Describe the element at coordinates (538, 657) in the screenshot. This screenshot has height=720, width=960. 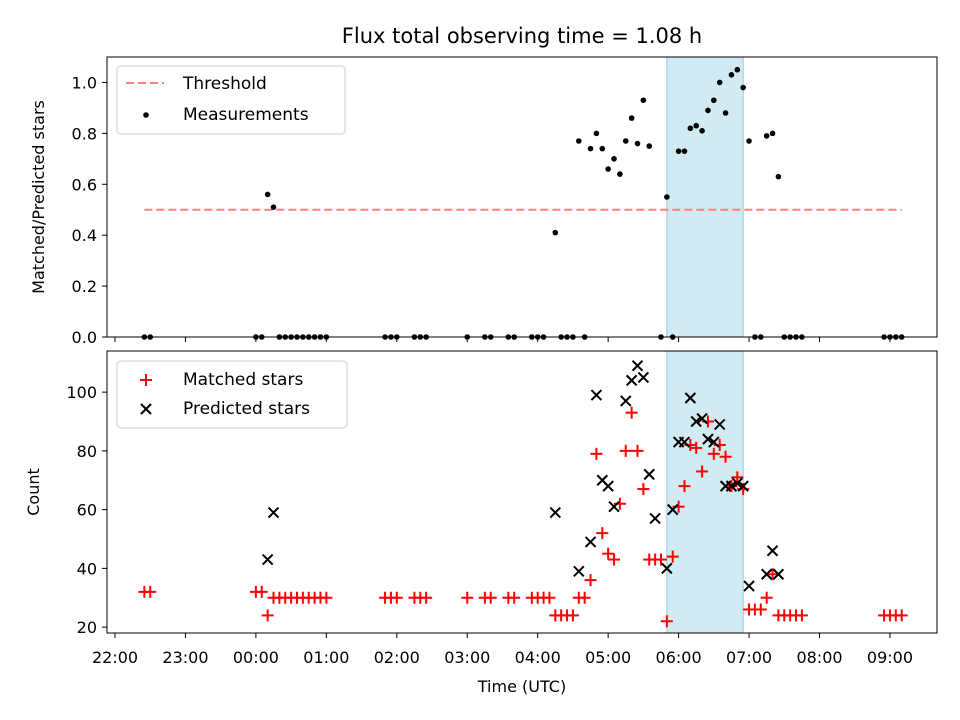
I see `x-tick-label: 04:00` at that location.